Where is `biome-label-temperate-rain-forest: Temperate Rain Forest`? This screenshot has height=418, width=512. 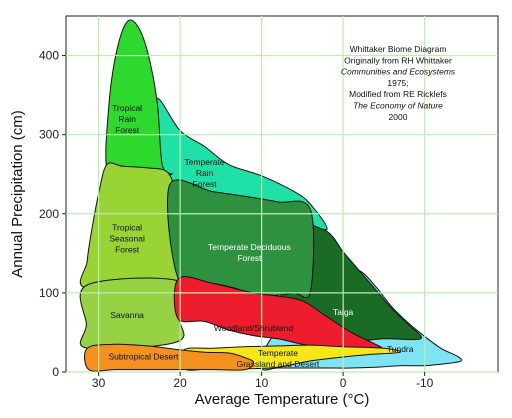 biome-label-temperate-rain-forest: Temperate Rain Forest is located at coordinates (204, 173).